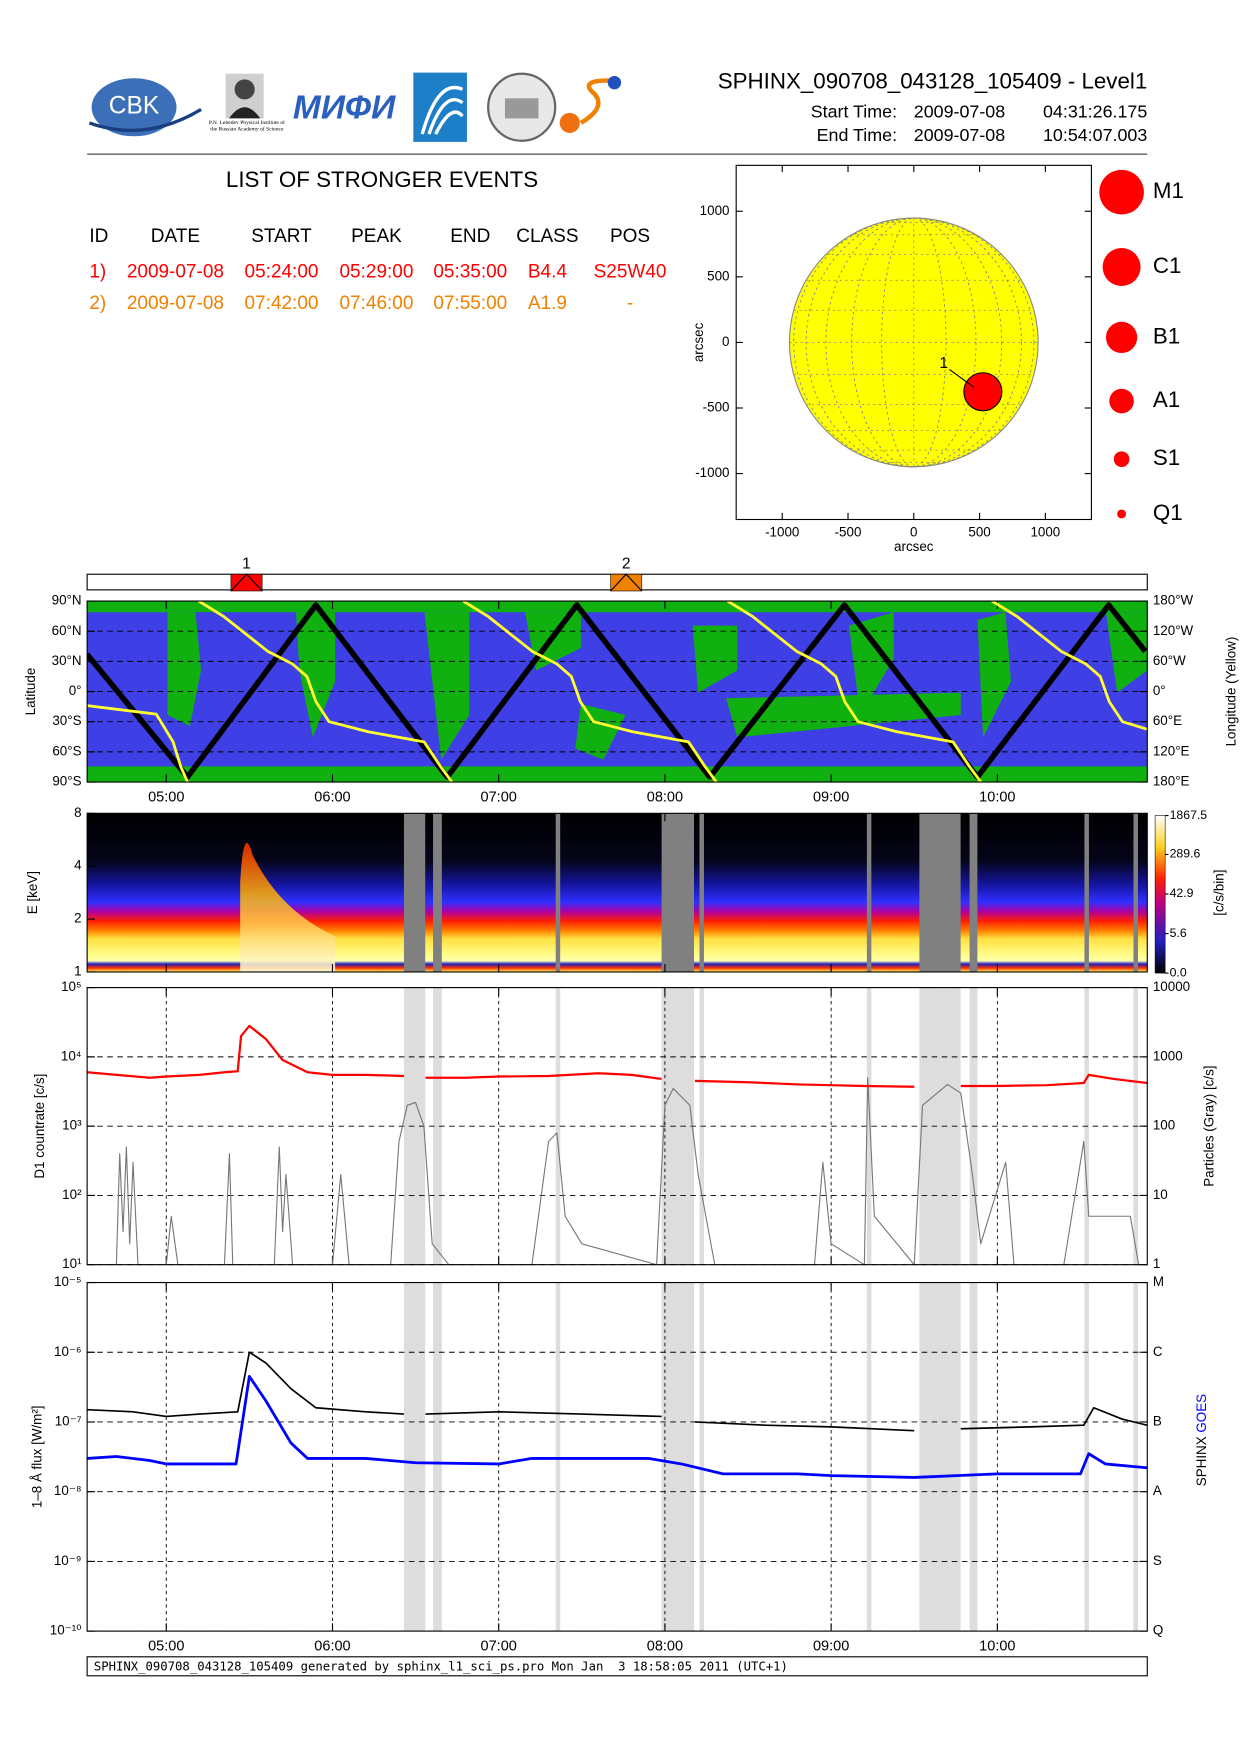  I want to click on table-cell: S25W40, so click(630, 272).